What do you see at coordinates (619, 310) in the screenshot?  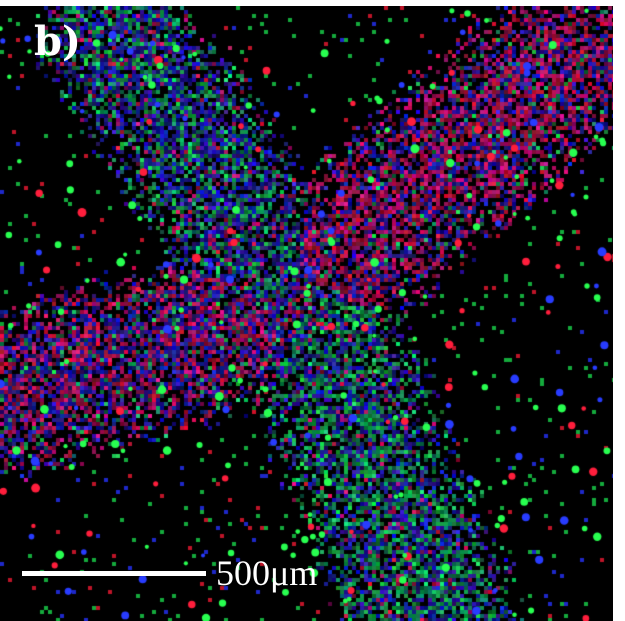 I see `frame-right-border` at bounding box center [619, 310].